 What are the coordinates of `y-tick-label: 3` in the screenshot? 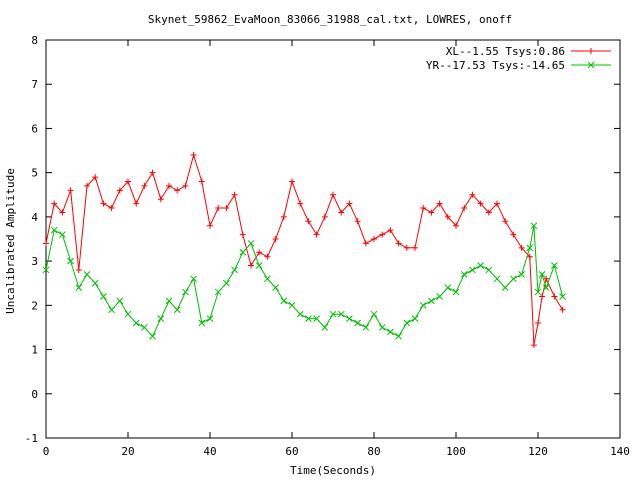 It's located at (34, 261).